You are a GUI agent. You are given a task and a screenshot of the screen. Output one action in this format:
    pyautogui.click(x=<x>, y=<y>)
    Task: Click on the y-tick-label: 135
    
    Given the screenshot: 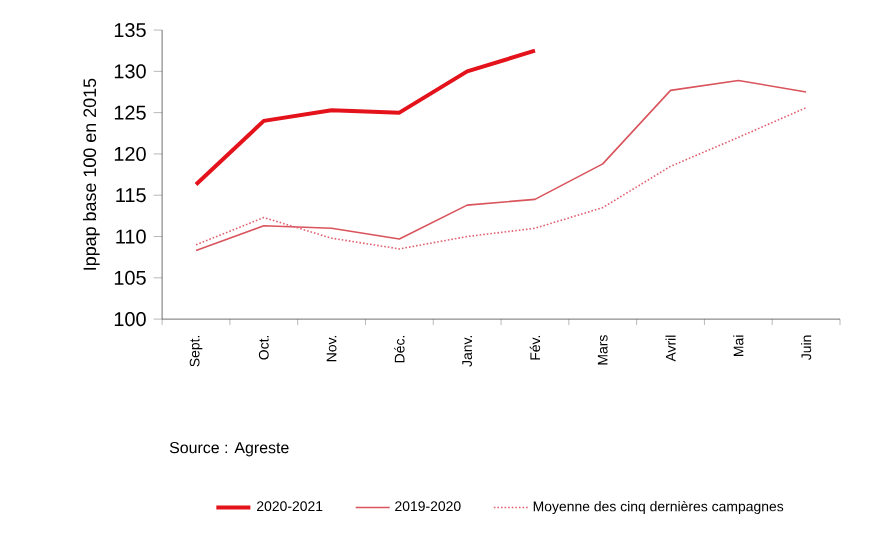 What is the action you would take?
    pyautogui.click(x=130, y=30)
    